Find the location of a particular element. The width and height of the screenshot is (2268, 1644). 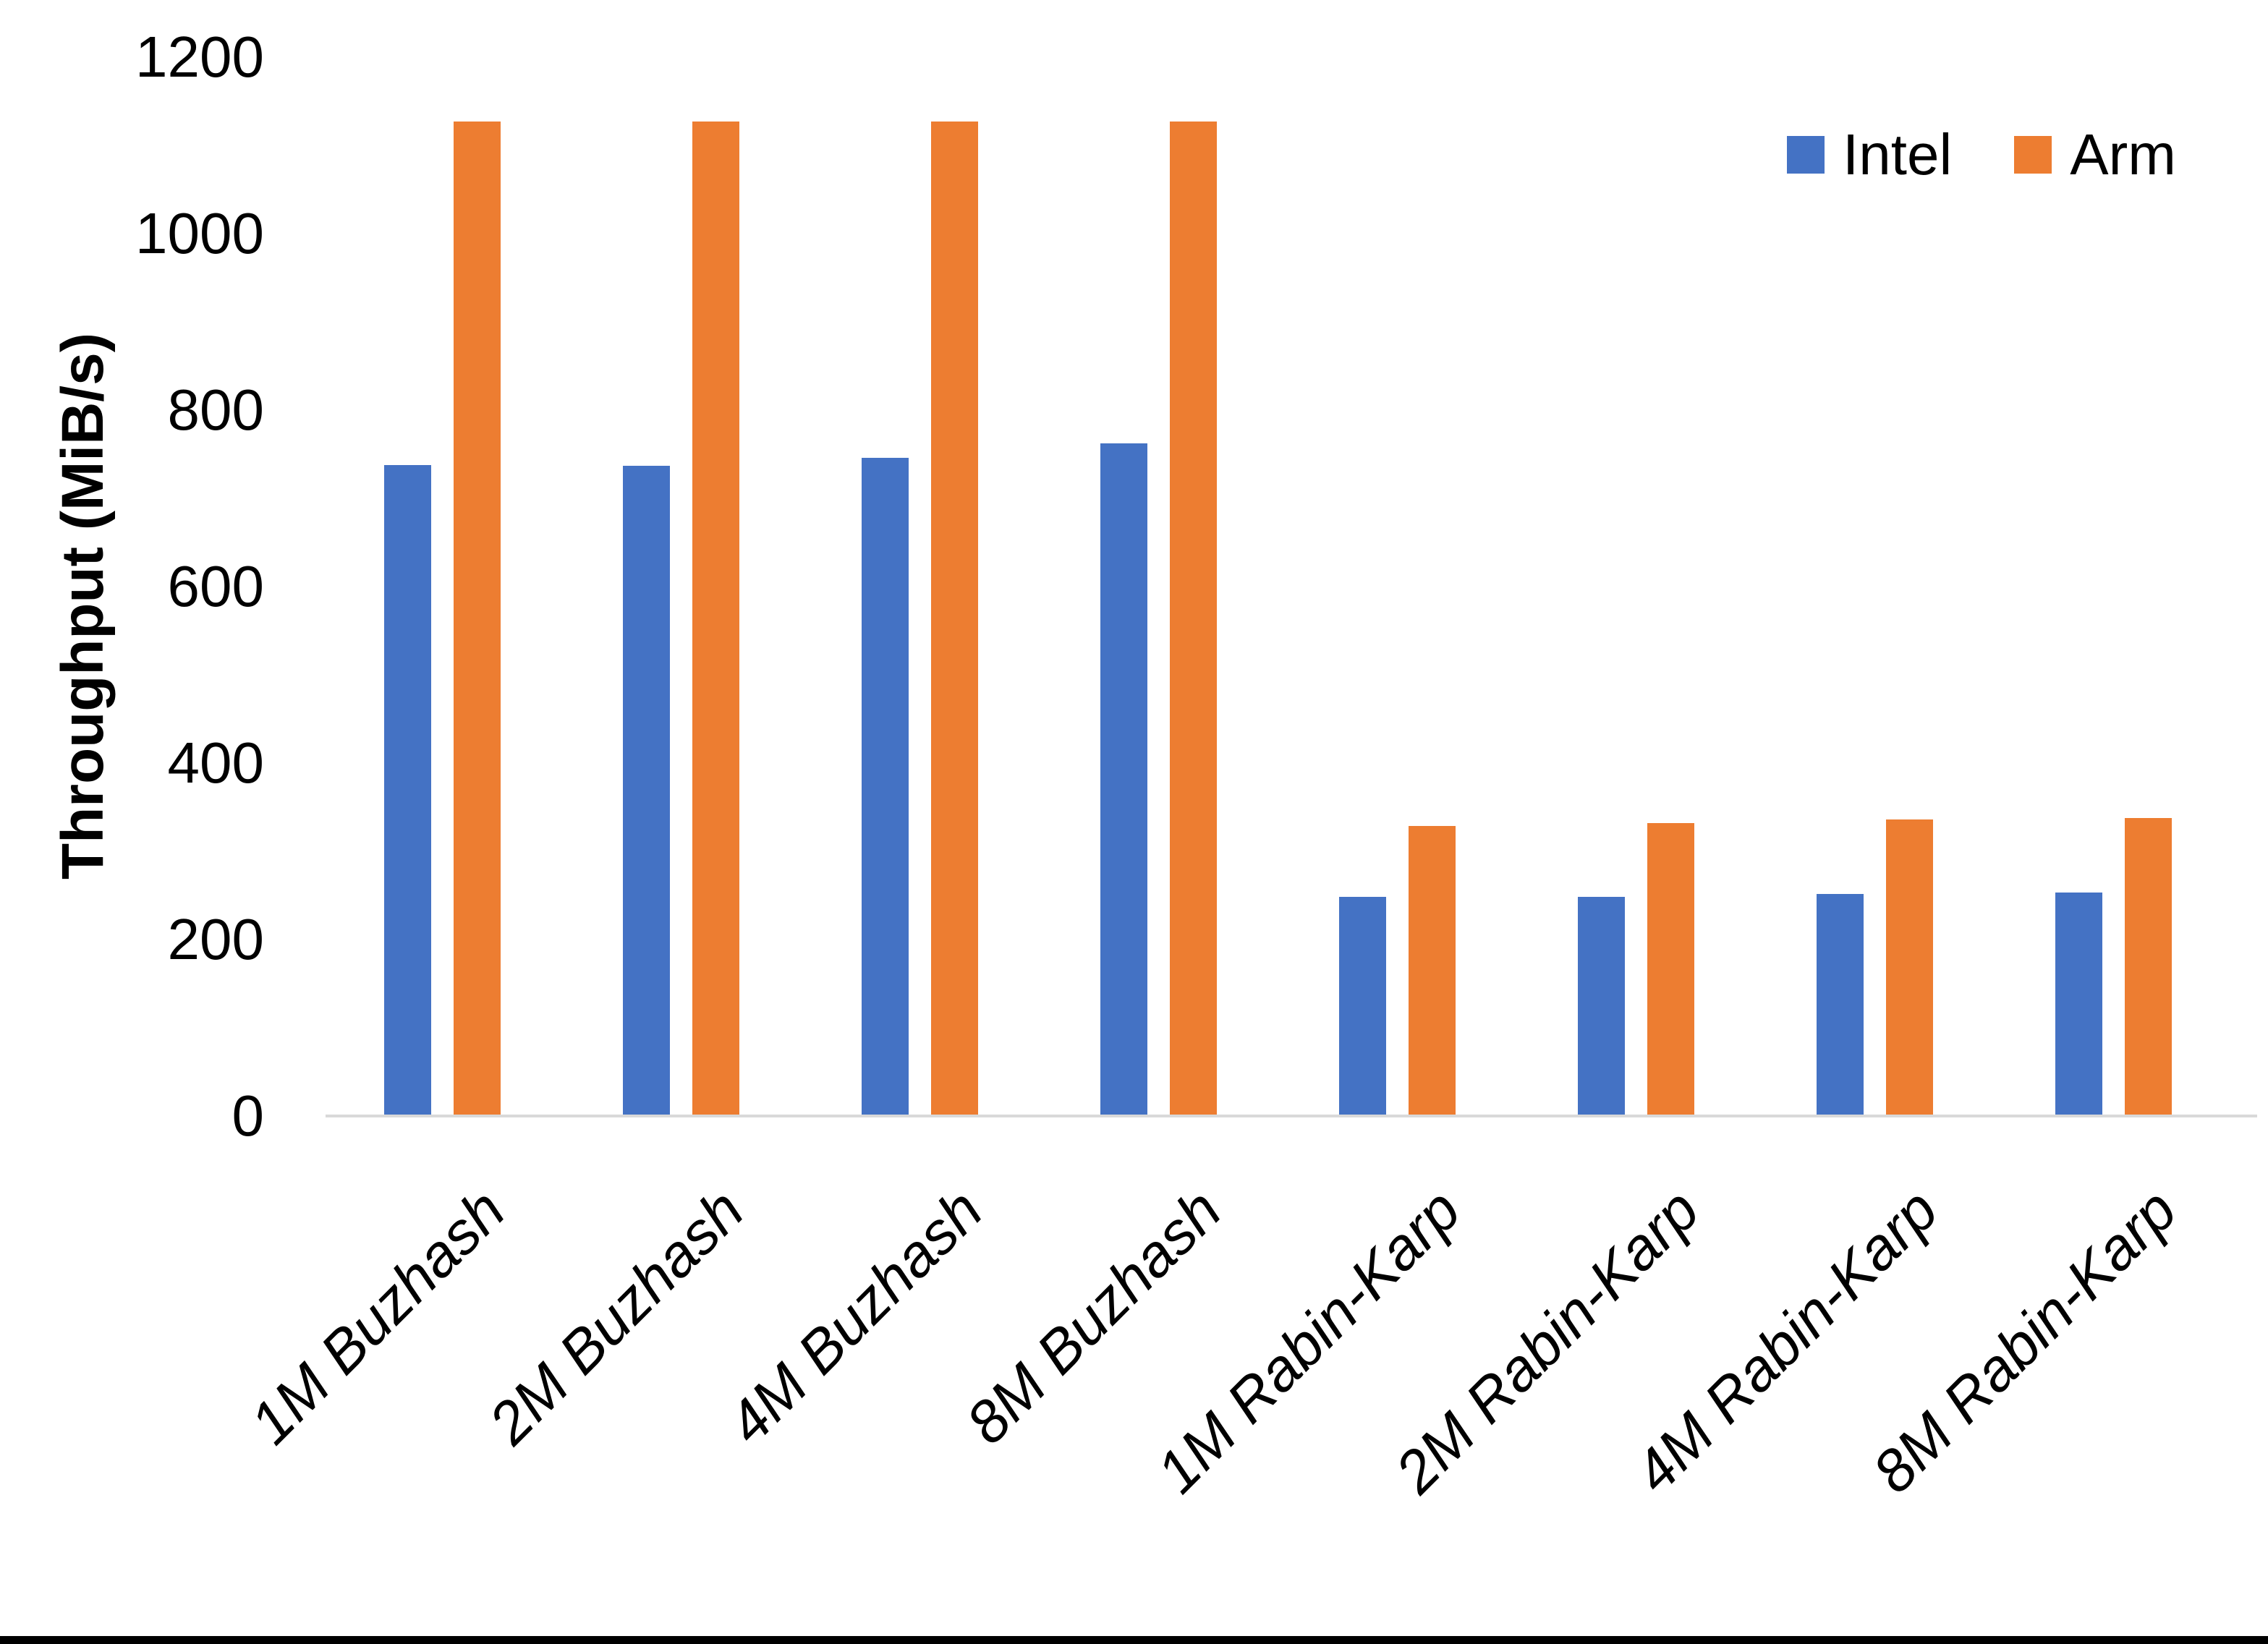

arm-bar-4m-rabin-karp is located at coordinates (1909, 967).